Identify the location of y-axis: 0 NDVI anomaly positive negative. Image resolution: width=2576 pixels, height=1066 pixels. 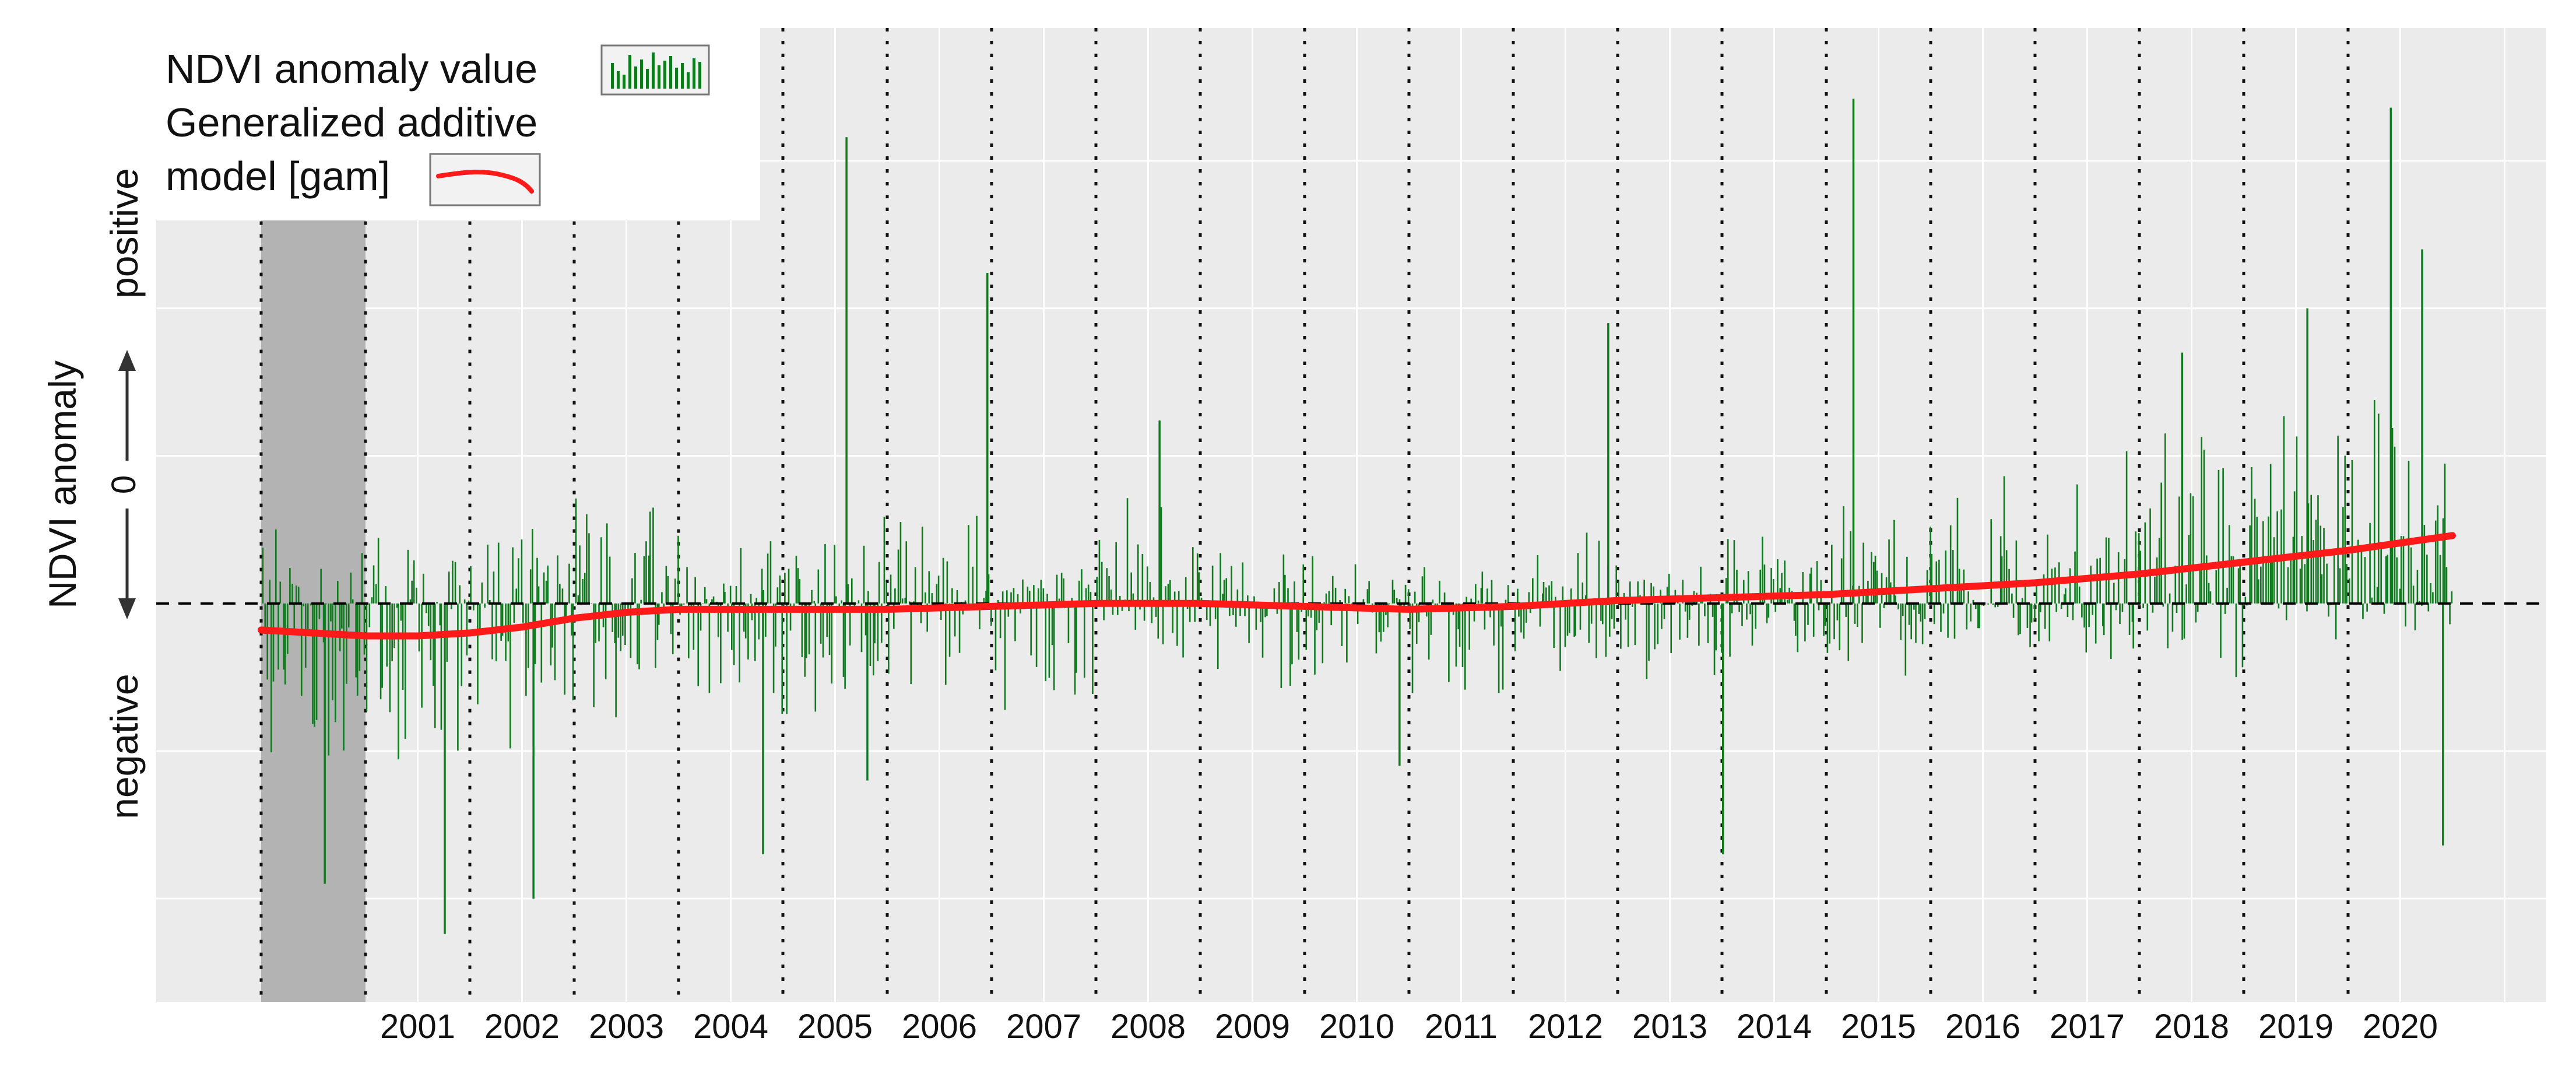
(93, 493).